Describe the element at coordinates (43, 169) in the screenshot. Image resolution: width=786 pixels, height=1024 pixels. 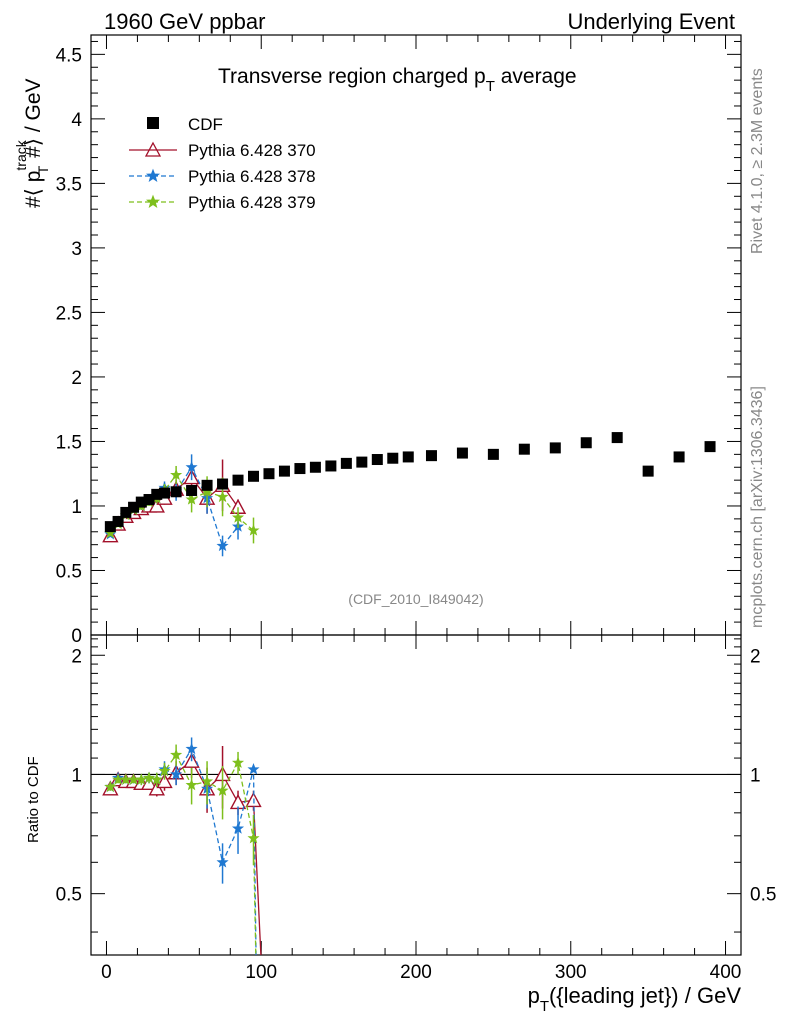
I see `ylabel-sub: T` at that location.